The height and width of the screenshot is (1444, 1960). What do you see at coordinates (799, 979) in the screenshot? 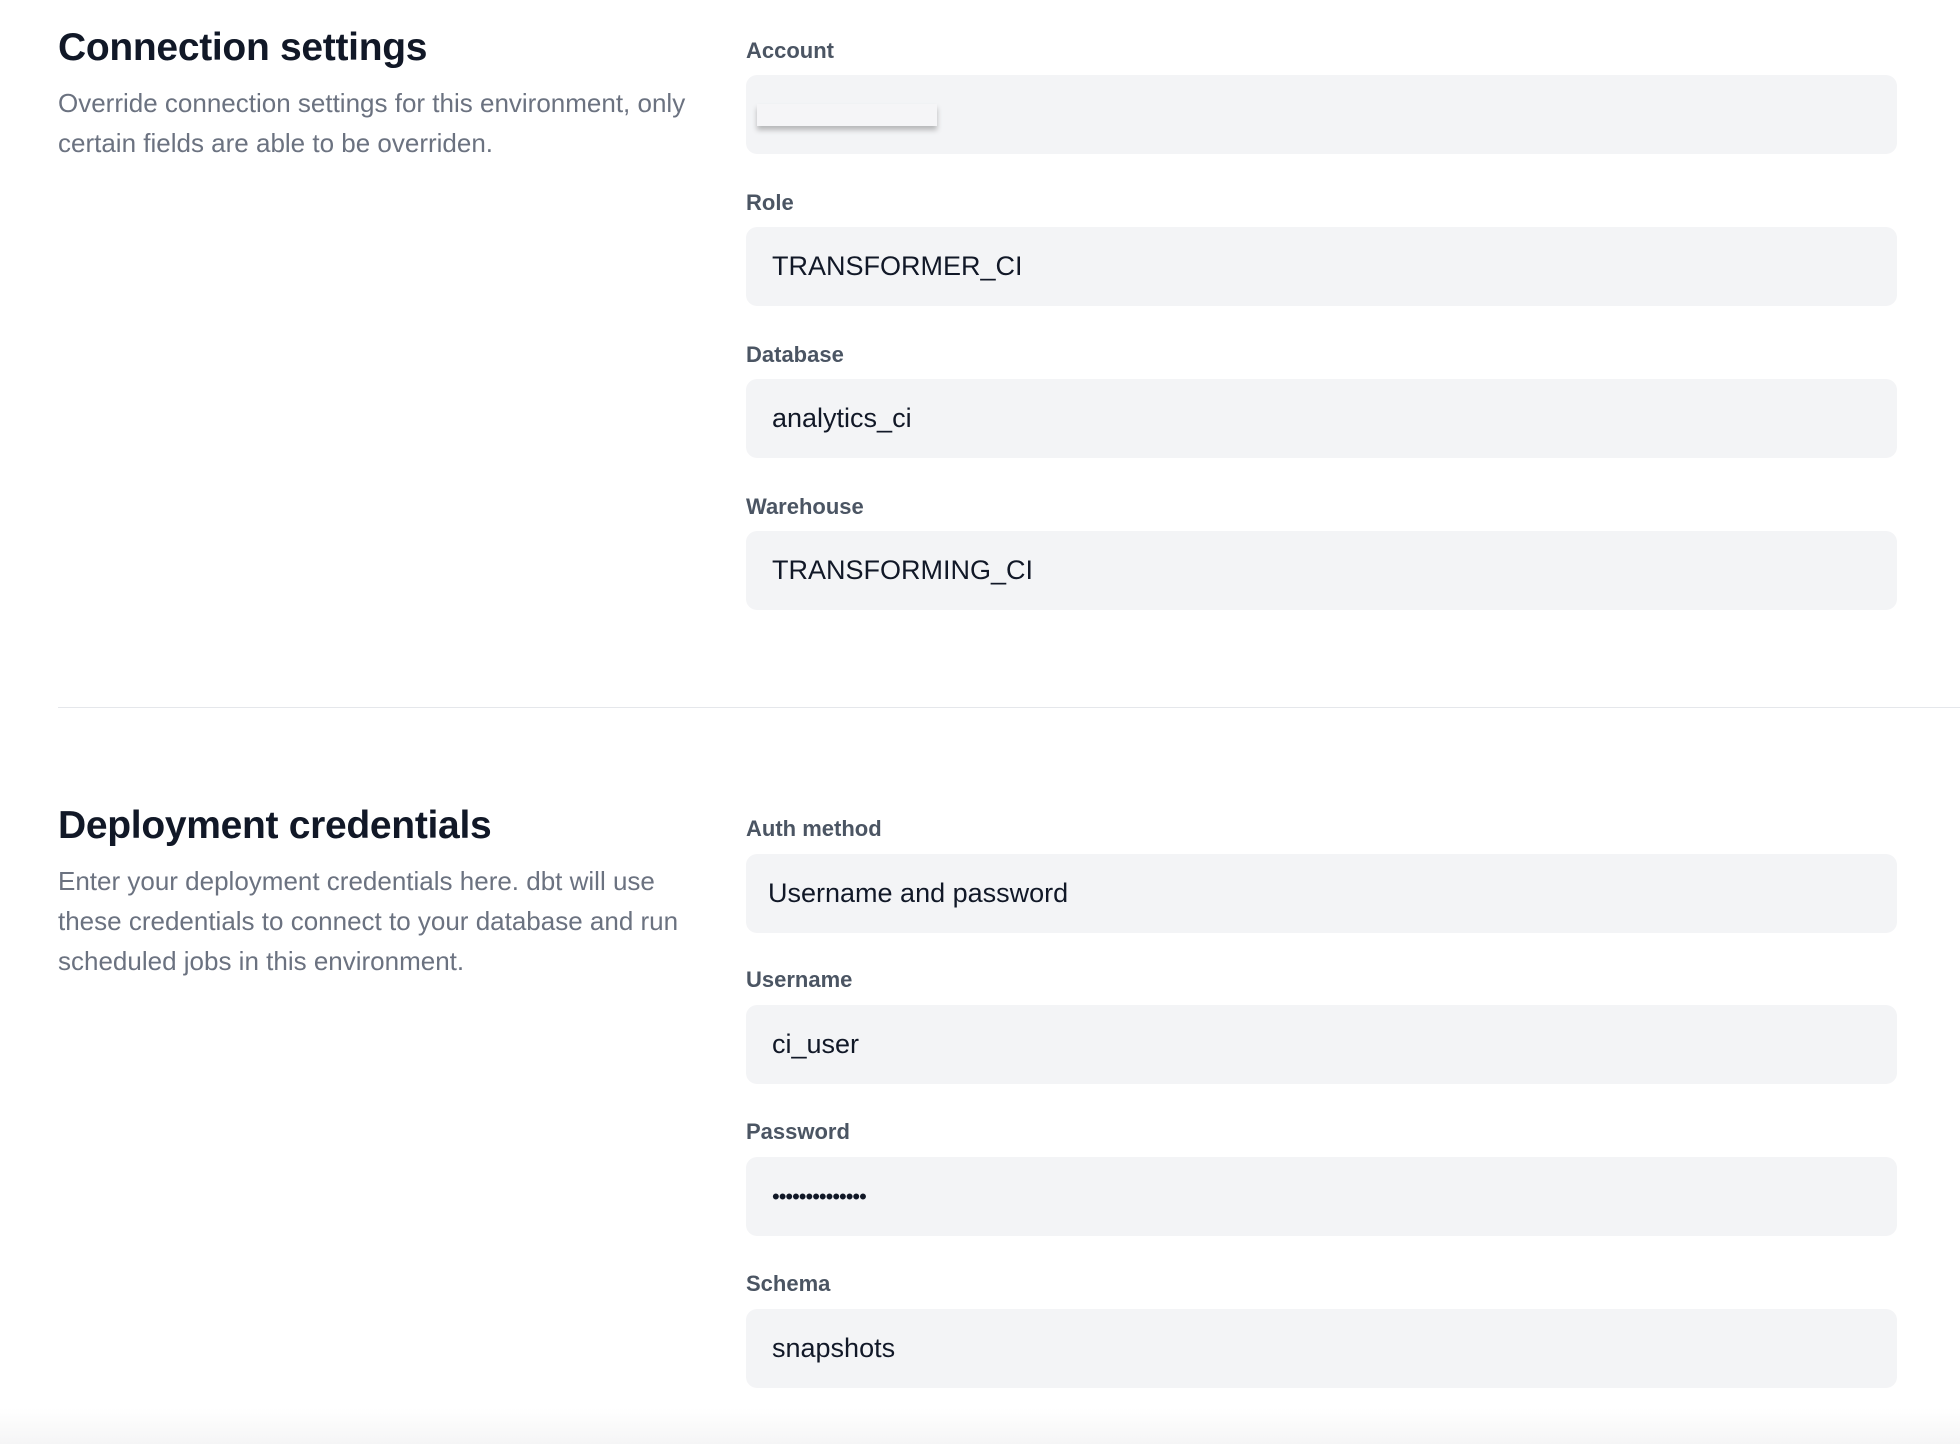
I see `username-label: Username` at bounding box center [799, 979].